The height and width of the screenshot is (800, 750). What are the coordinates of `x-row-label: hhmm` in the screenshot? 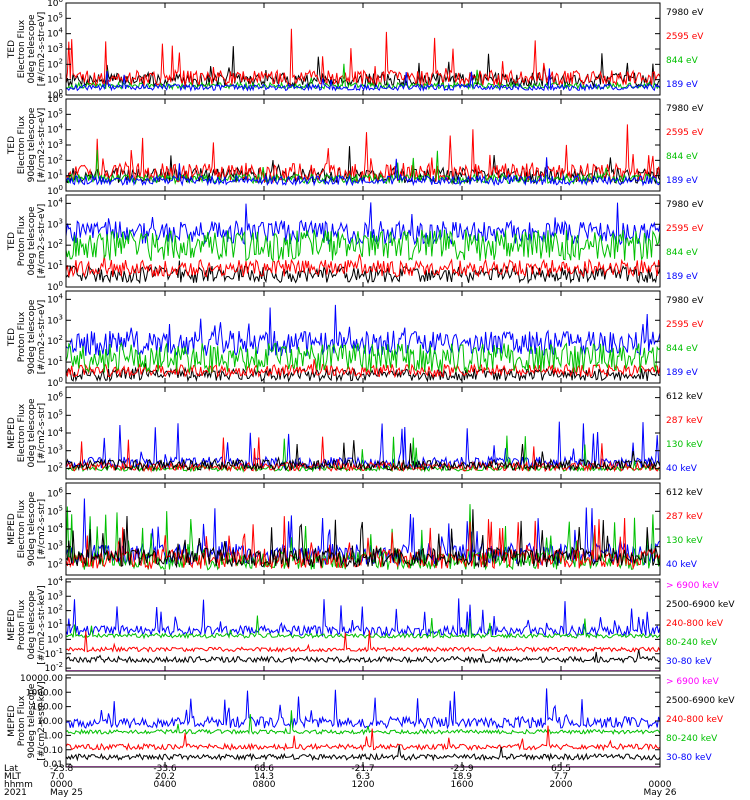 It's located at (18, 785).